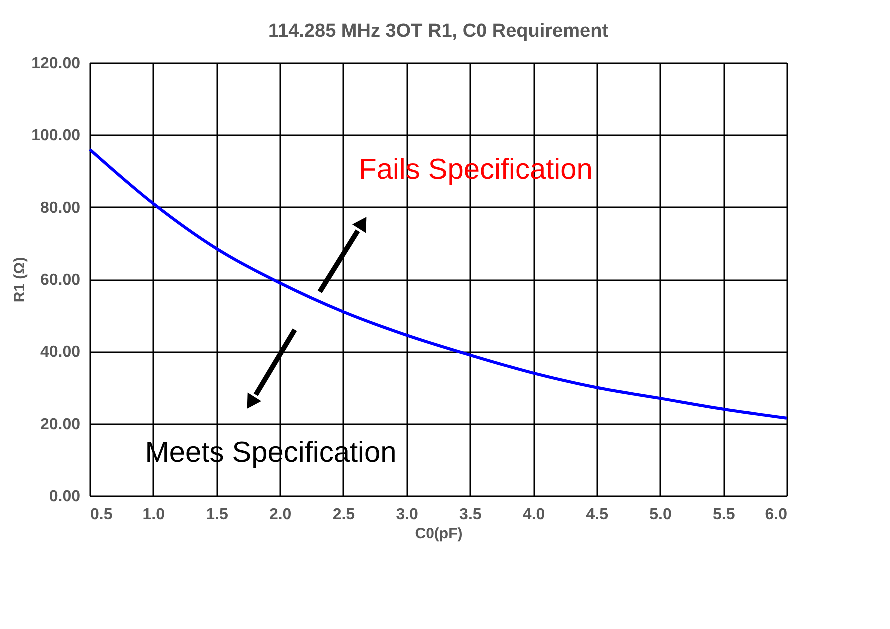  Describe the element at coordinates (60, 208) in the screenshot. I see `y-tick-label: 80.00` at that location.